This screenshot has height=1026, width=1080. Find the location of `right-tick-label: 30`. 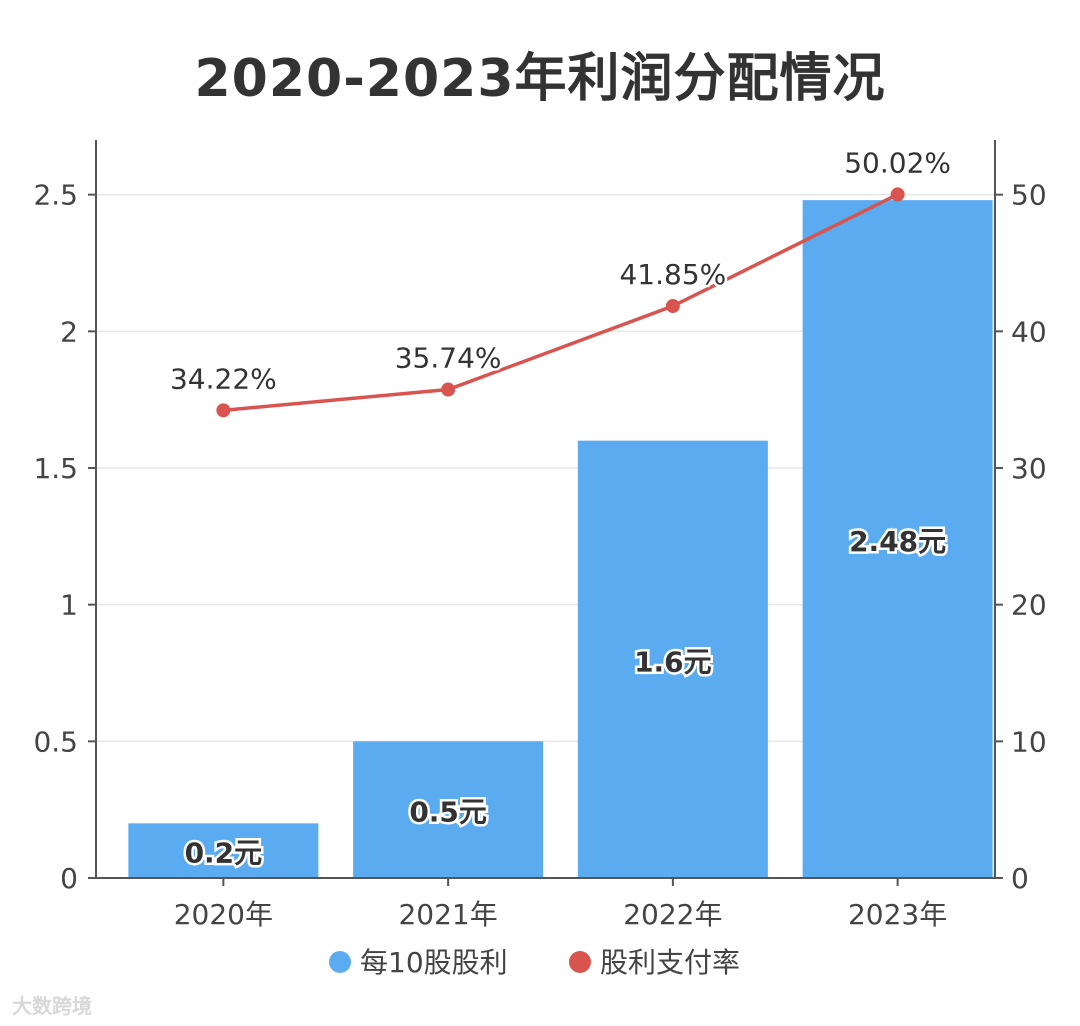

right-tick-label: 30 is located at coordinates (1029, 468).